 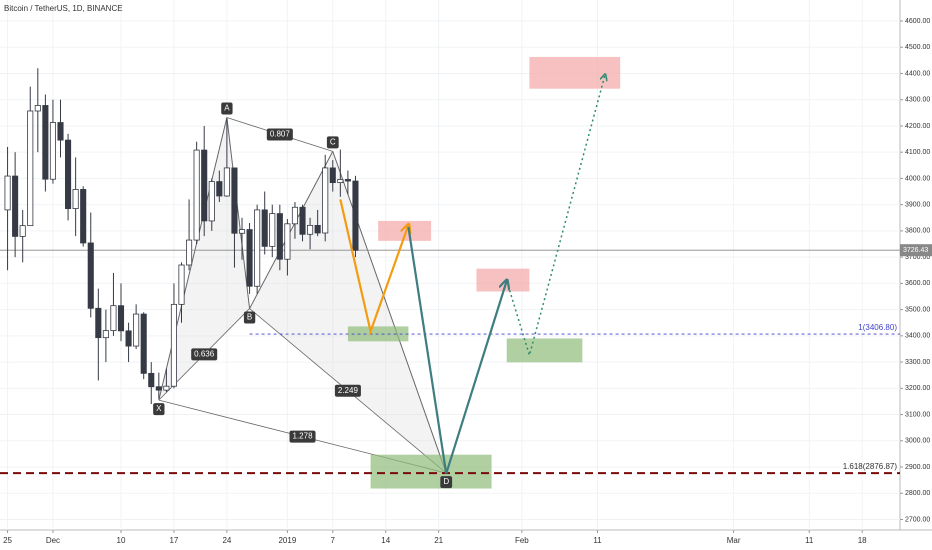 I want to click on level-label: 1(3406.80), so click(x=877, y=327).